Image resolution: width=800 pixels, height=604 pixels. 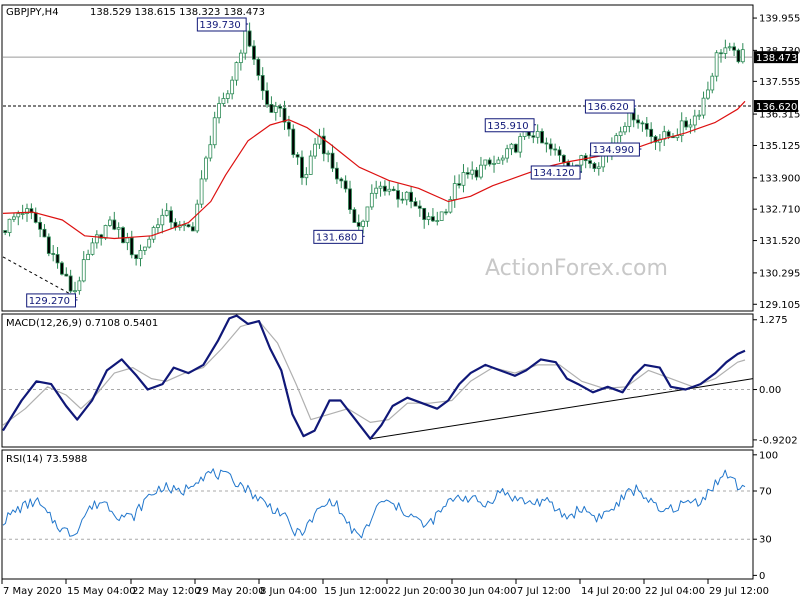 I want to click on x-axis-tick-label: 22 May 12:00, so click(x=166, y=591).